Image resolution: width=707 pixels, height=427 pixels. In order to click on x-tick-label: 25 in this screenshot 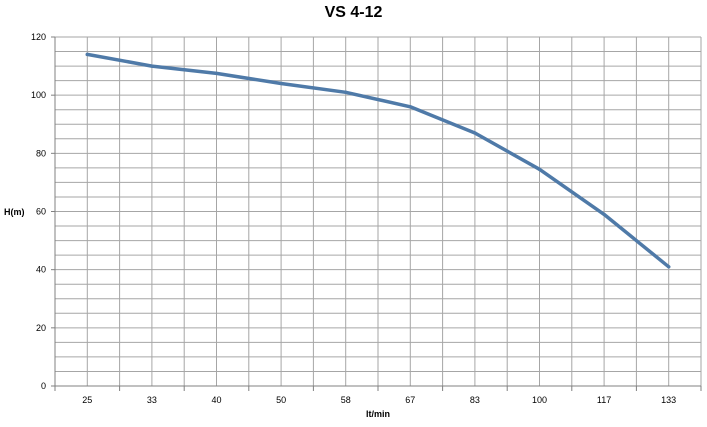, I will do `click(87, 400)`.